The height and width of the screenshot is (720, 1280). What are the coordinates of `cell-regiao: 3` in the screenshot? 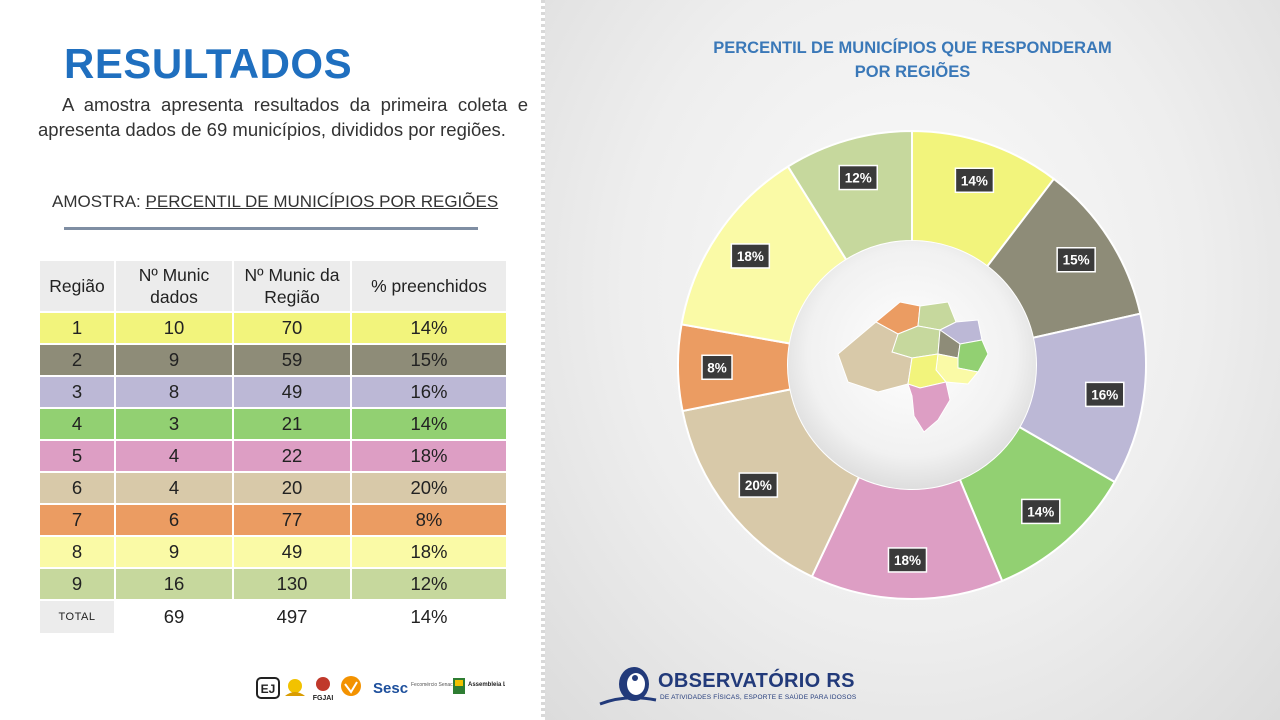 It's located at (77, 392).